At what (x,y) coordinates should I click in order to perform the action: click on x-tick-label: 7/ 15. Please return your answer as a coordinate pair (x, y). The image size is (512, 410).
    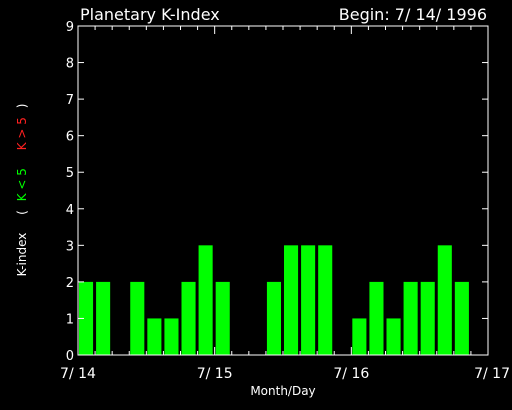
    Looking at the image, I should click on (215, 374).